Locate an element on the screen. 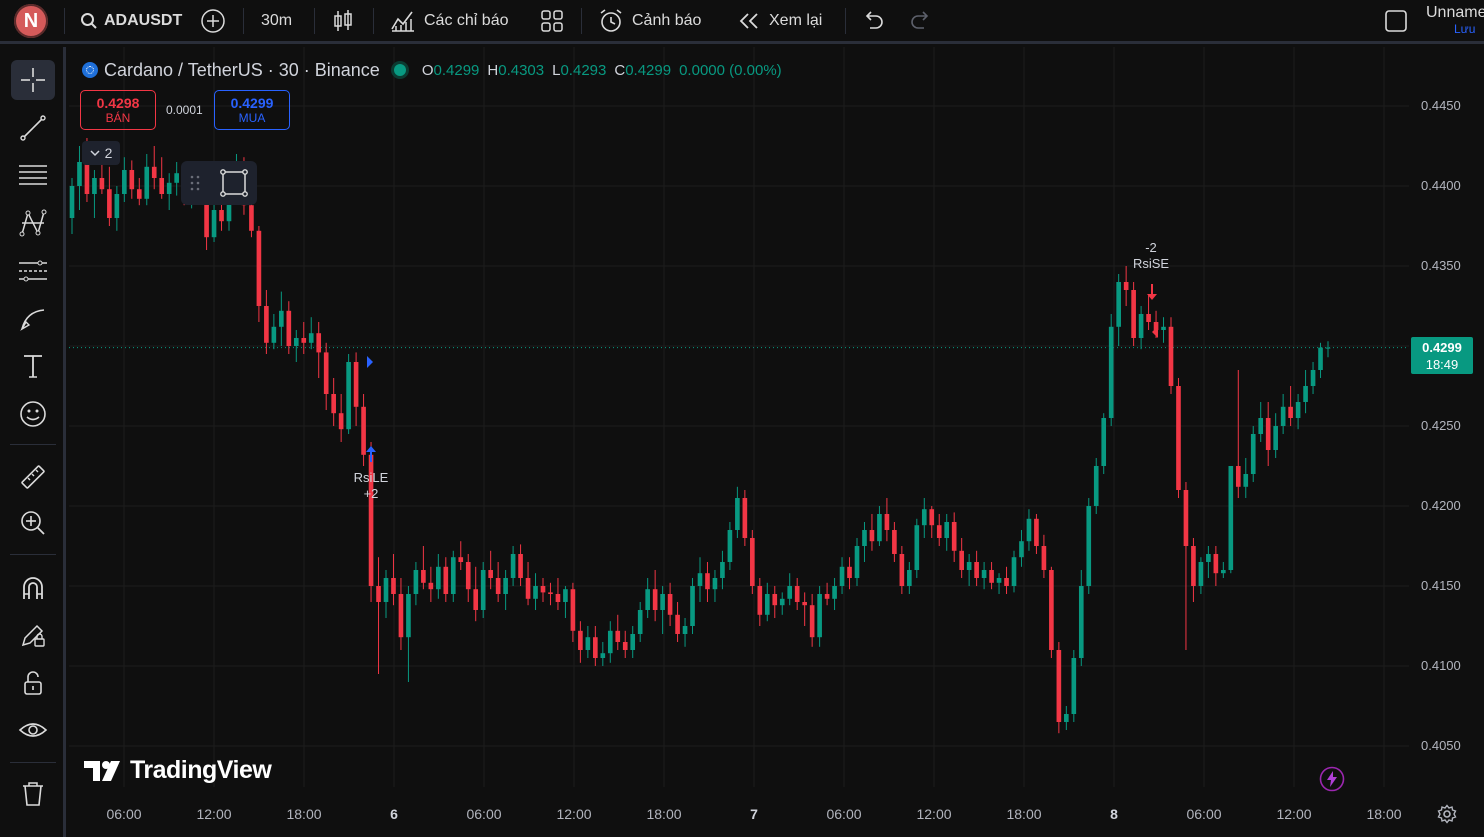 This screenshot has height=837, width=1484. unlock-icon is located at coordinates (33, 683).